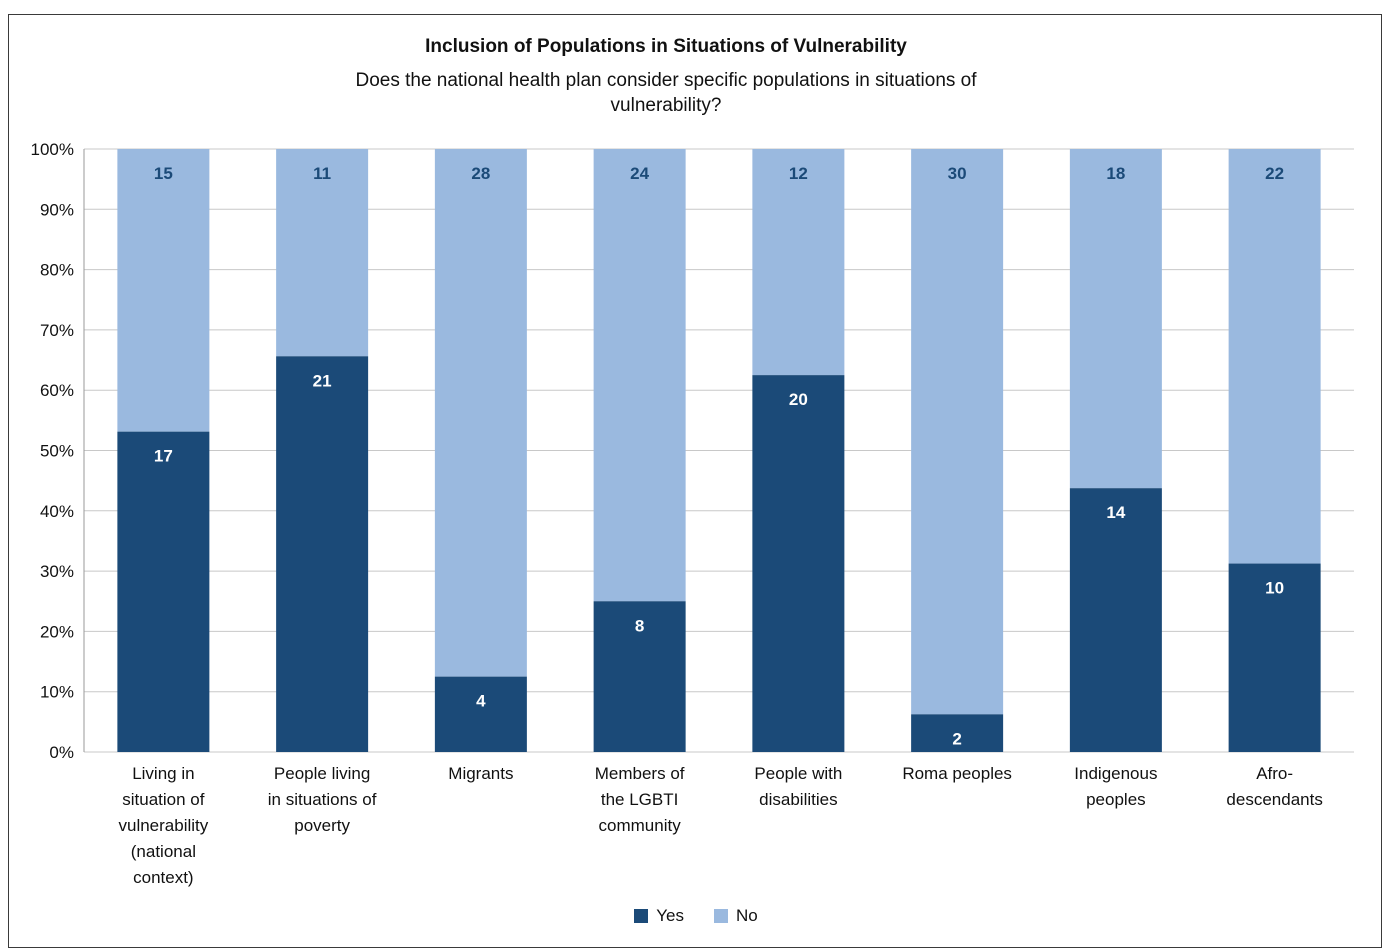 The height and width of the screenshot is (951, 1392). I want to click on x-category-label: Roma peoples, so click(957, 773).